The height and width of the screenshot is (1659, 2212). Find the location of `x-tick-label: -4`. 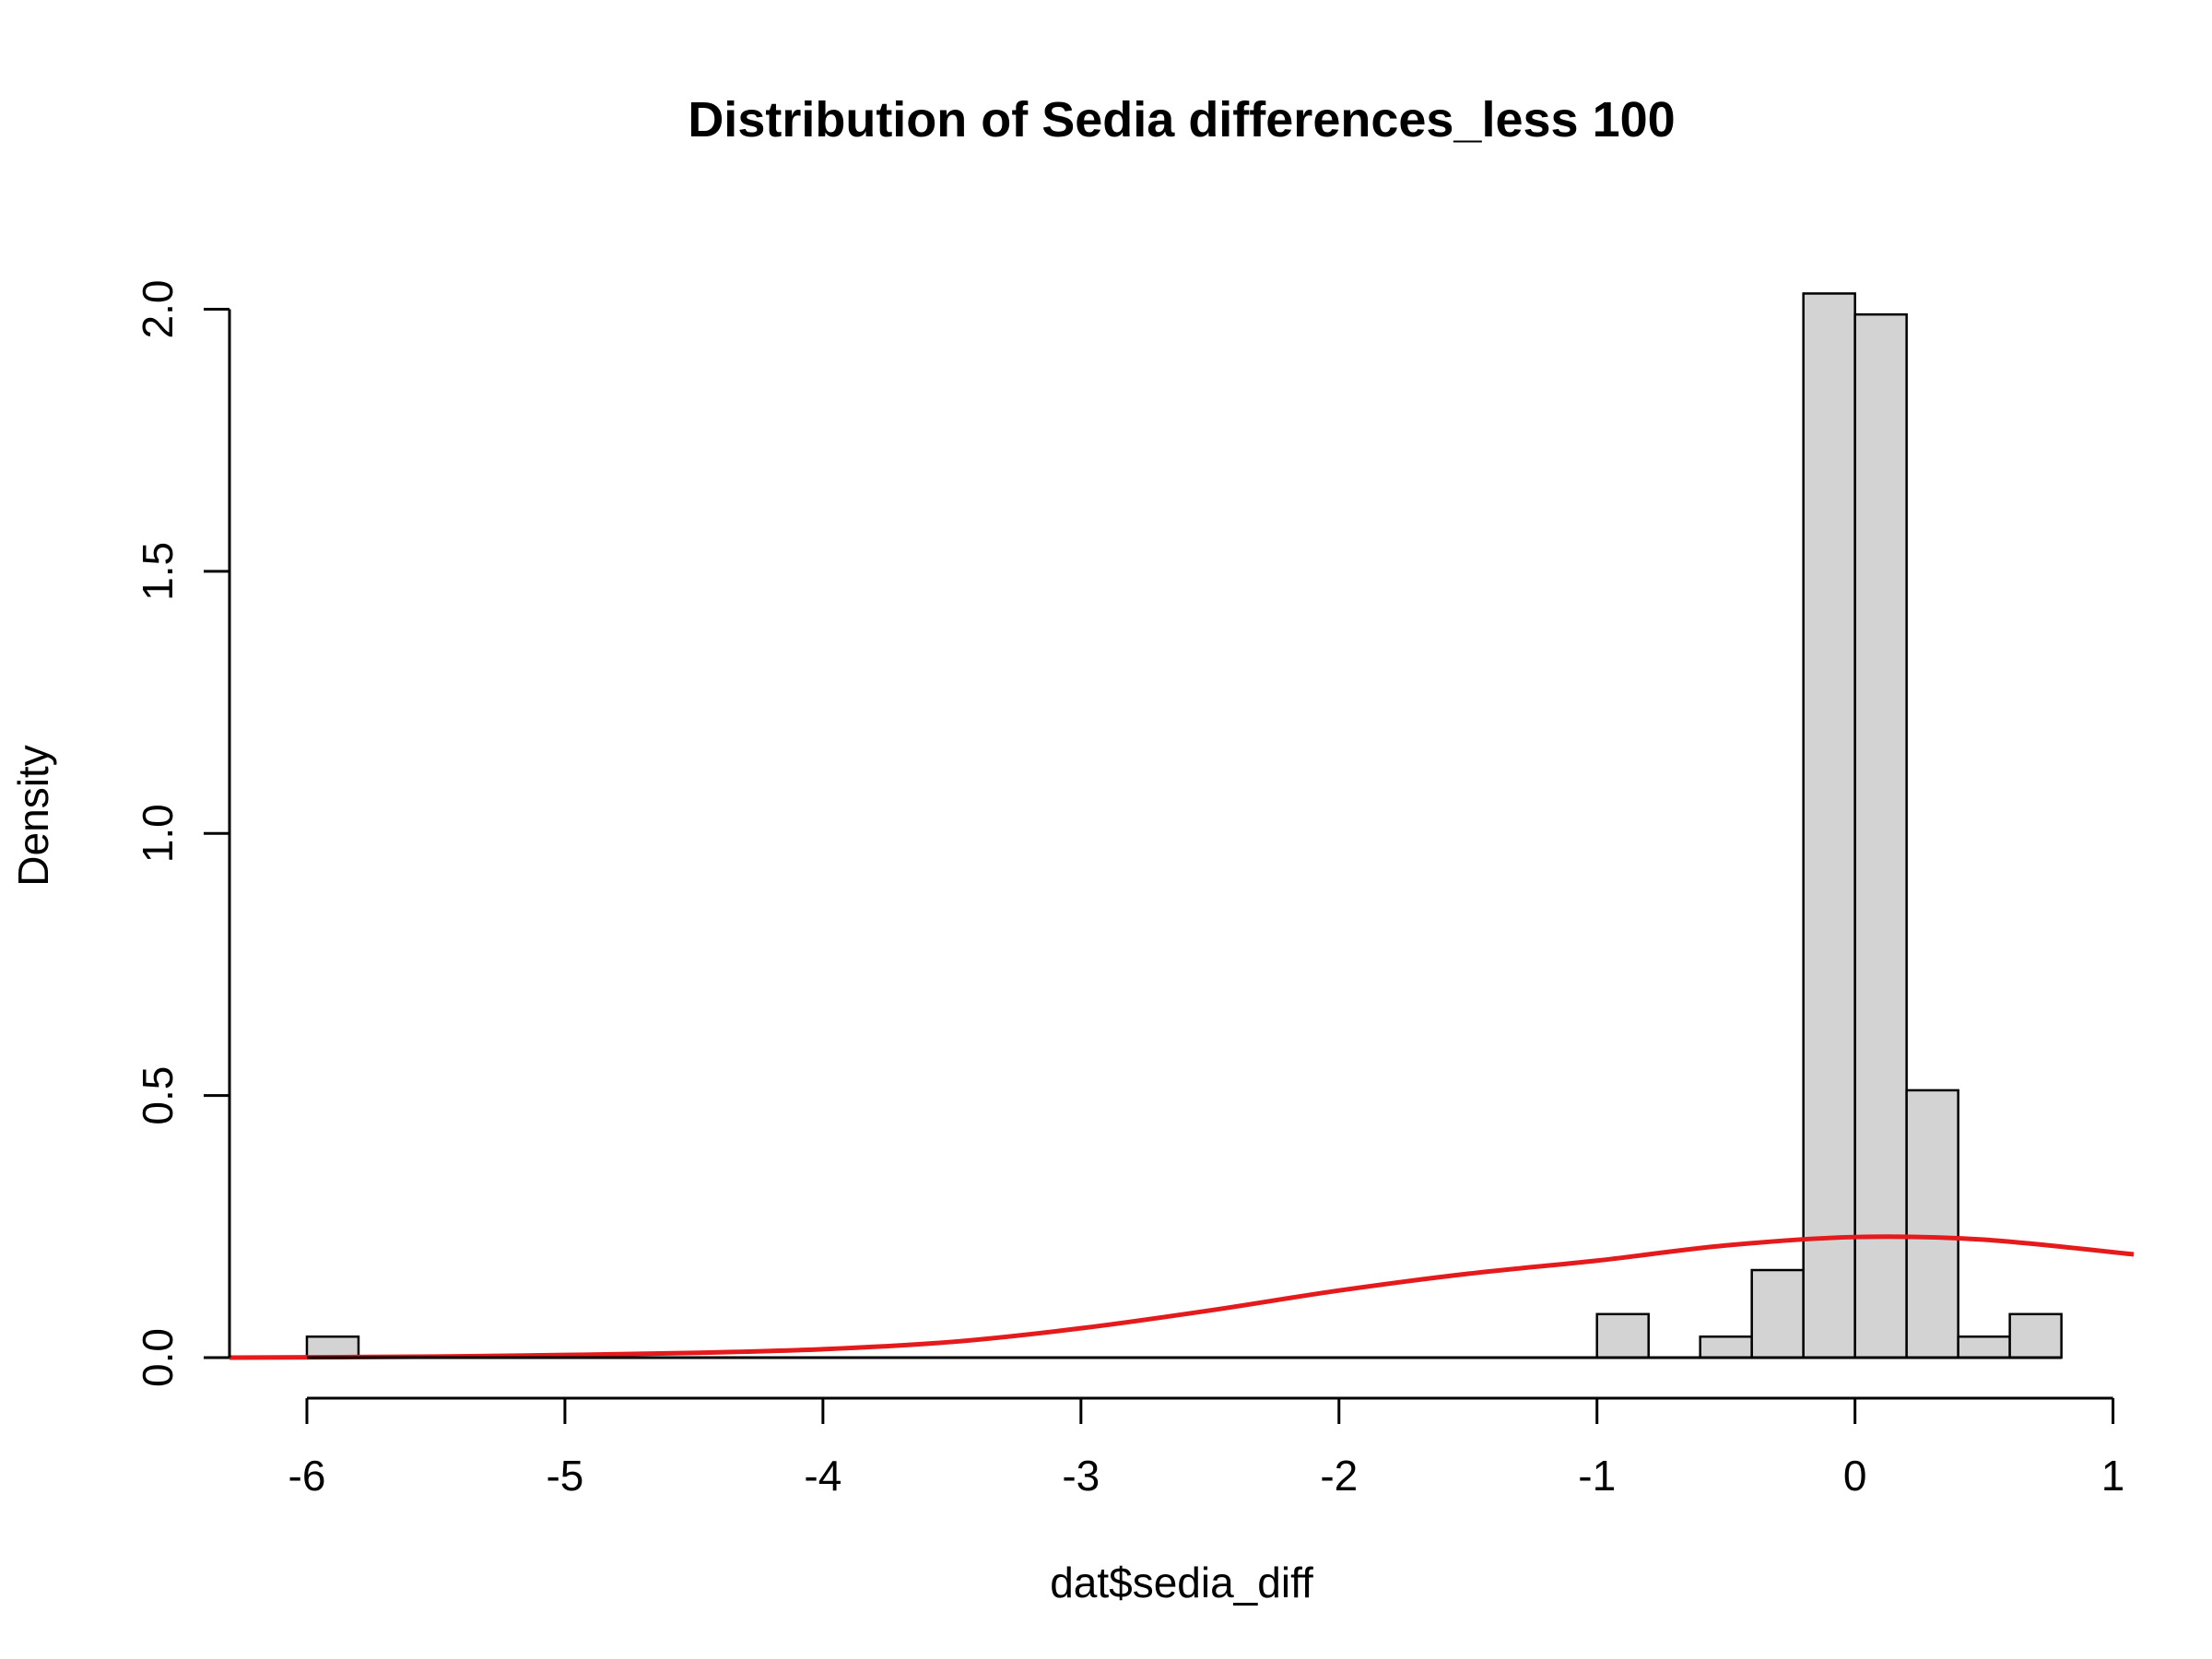

x-tick-label: -4 is located at coordinates (822, 1476).